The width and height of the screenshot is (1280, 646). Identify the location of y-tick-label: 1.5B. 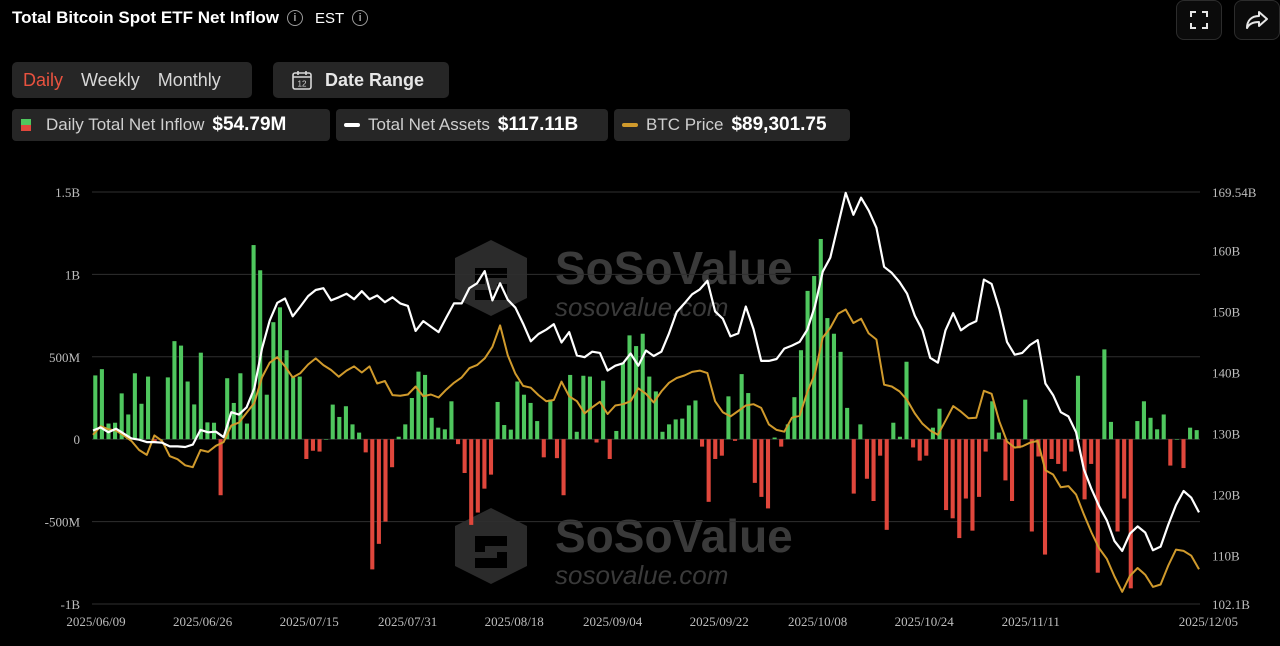
(67, 192).